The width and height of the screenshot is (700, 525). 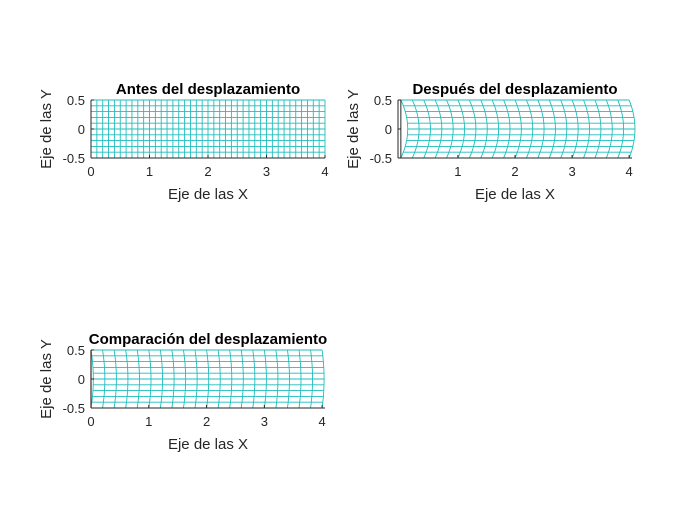 What do you see at coordinates (404, 129) in the screenshot?
I see `mesh-column-line` at bounding box center [404, 129].